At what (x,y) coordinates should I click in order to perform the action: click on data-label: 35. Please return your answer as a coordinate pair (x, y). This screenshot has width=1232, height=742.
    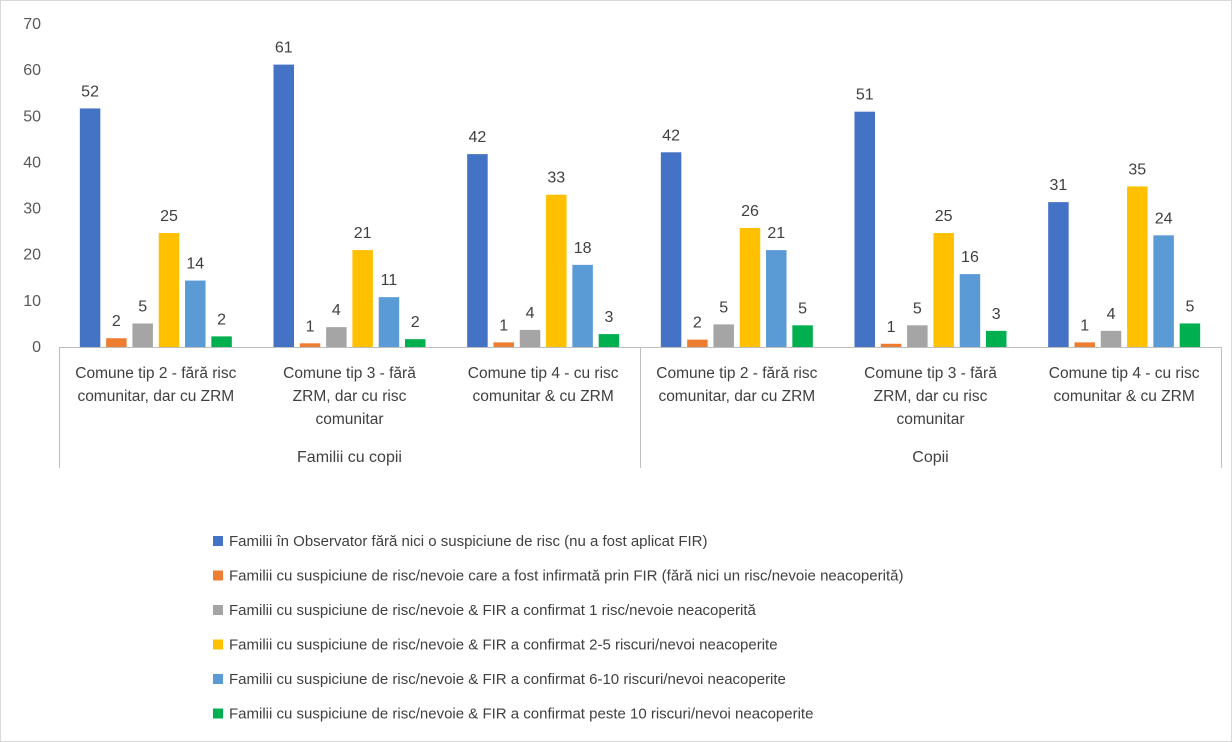
    Looking at the image, I should click on (1137, 169).